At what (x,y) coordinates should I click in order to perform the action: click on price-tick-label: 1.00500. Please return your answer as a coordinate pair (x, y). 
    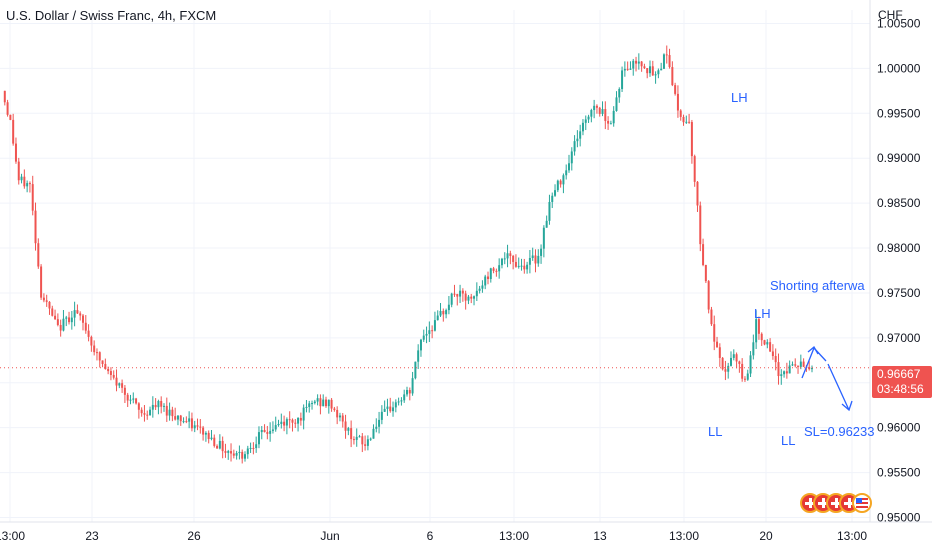
    Looking at the image, I should click on (899, 23).